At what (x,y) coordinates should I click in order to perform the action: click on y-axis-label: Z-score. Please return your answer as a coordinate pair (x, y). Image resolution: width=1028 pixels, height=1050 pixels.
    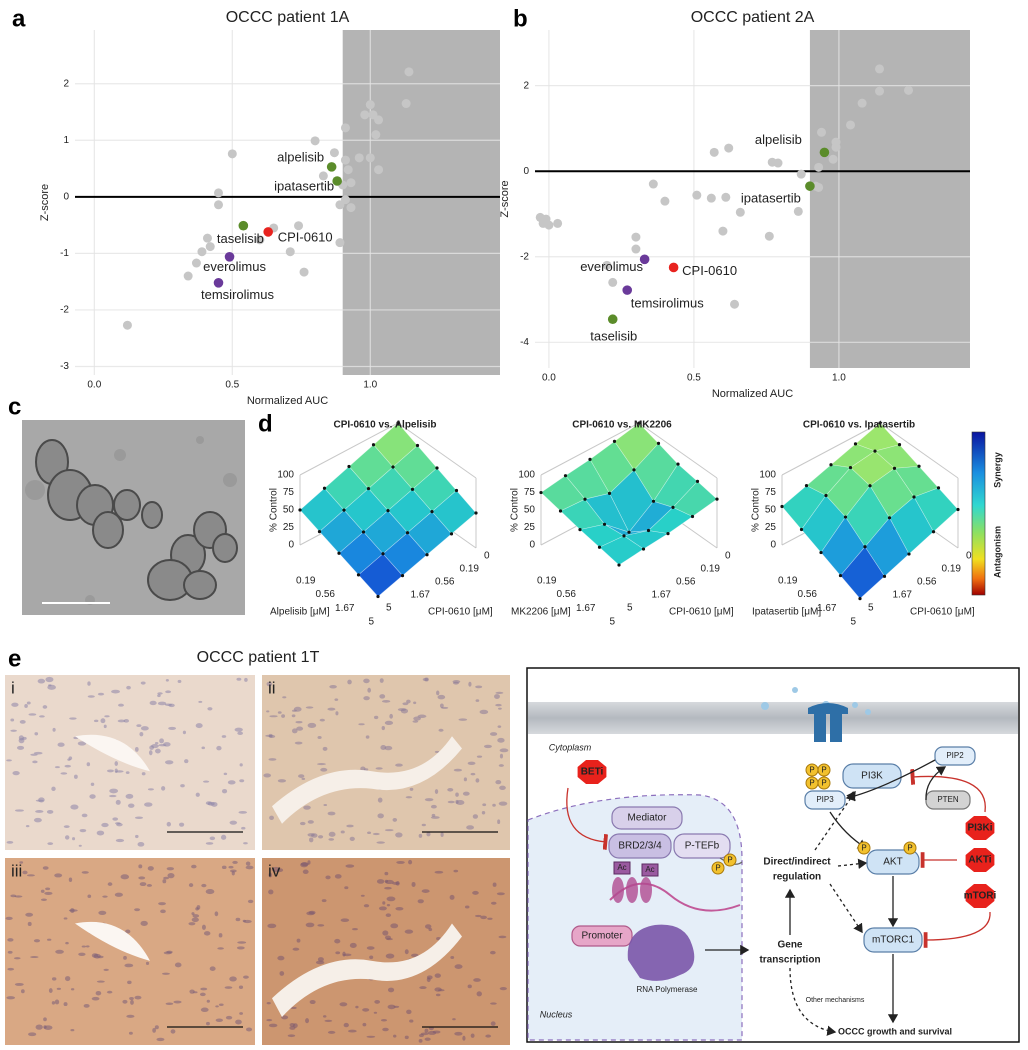
    Looking at the image, I should click on (505, 198).